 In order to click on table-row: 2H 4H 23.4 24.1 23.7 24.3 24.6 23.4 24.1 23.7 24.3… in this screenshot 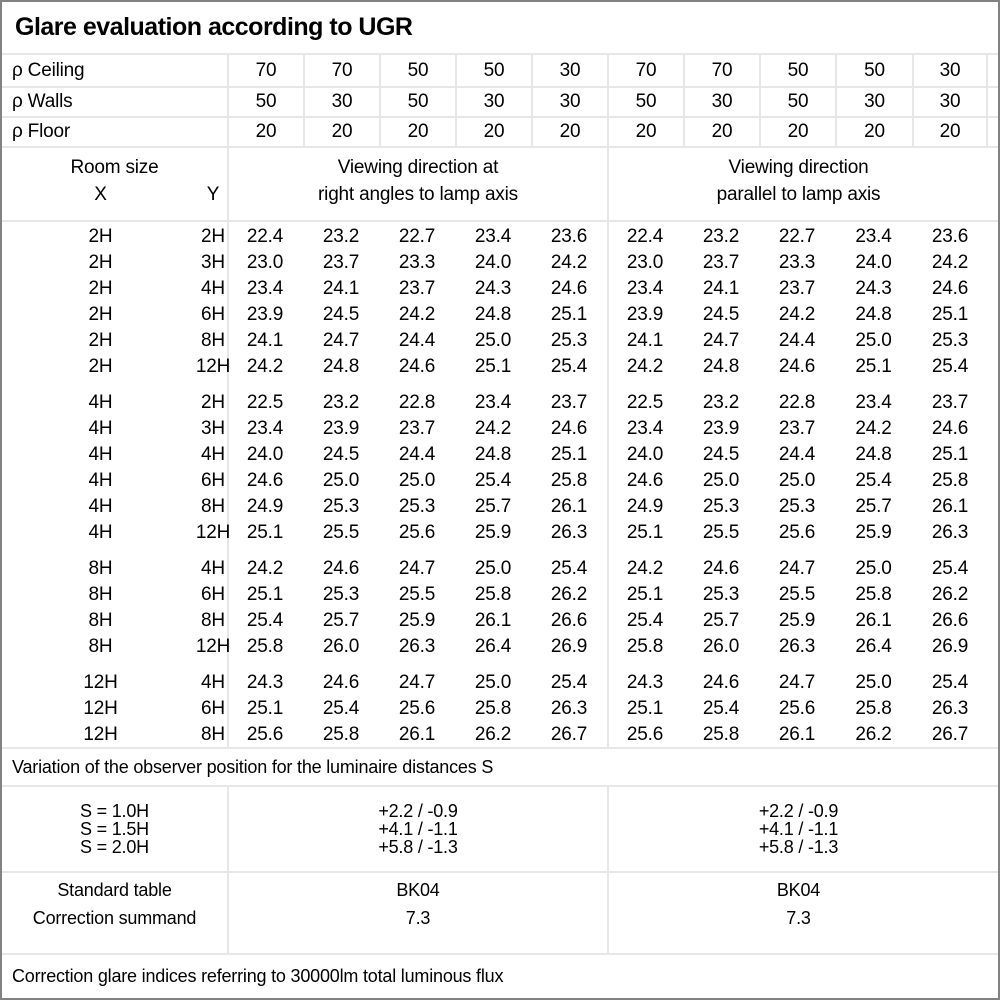, I will do `click(500, 289)`.